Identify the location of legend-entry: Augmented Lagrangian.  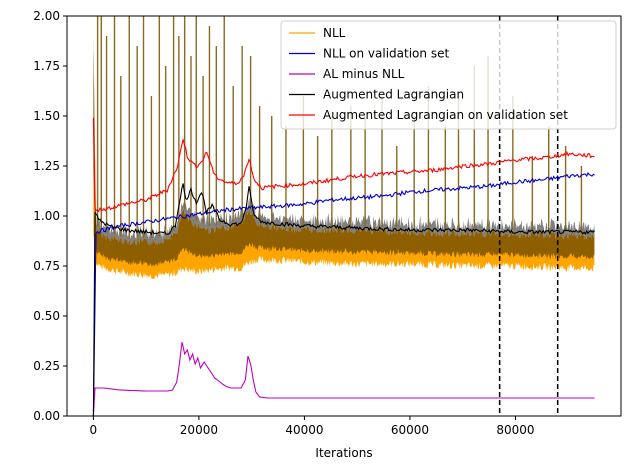
(393, 95).